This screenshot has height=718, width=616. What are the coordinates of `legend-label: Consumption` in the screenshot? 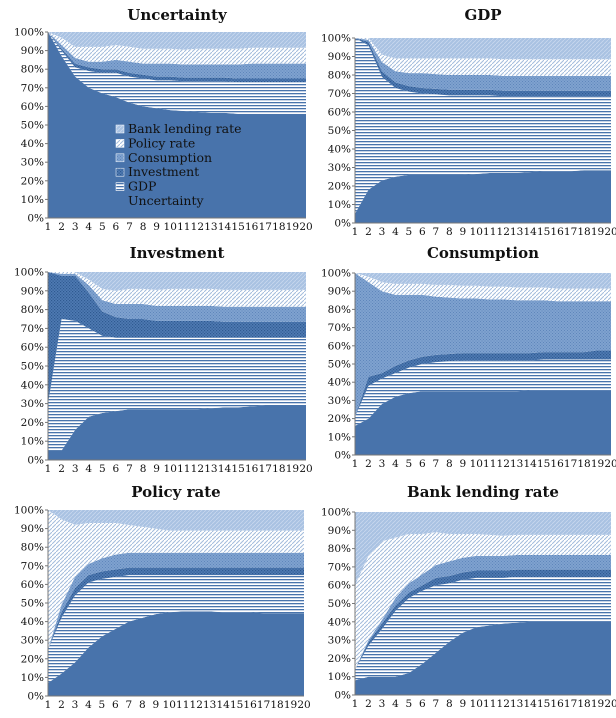 It's located at (170, 157).